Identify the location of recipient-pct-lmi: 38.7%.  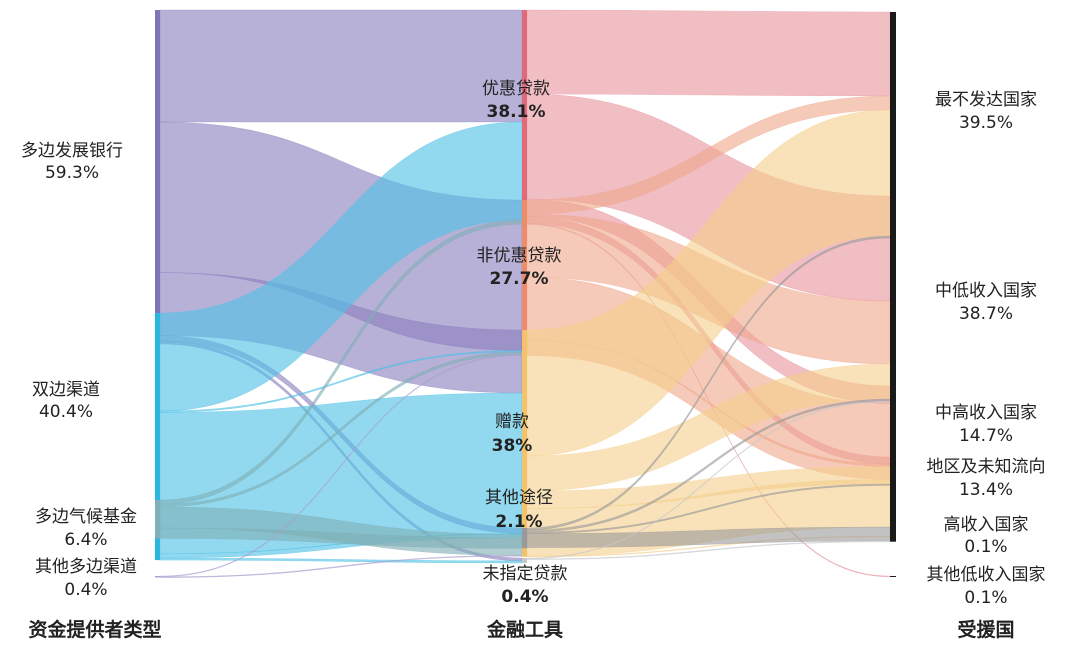
(986, 314).